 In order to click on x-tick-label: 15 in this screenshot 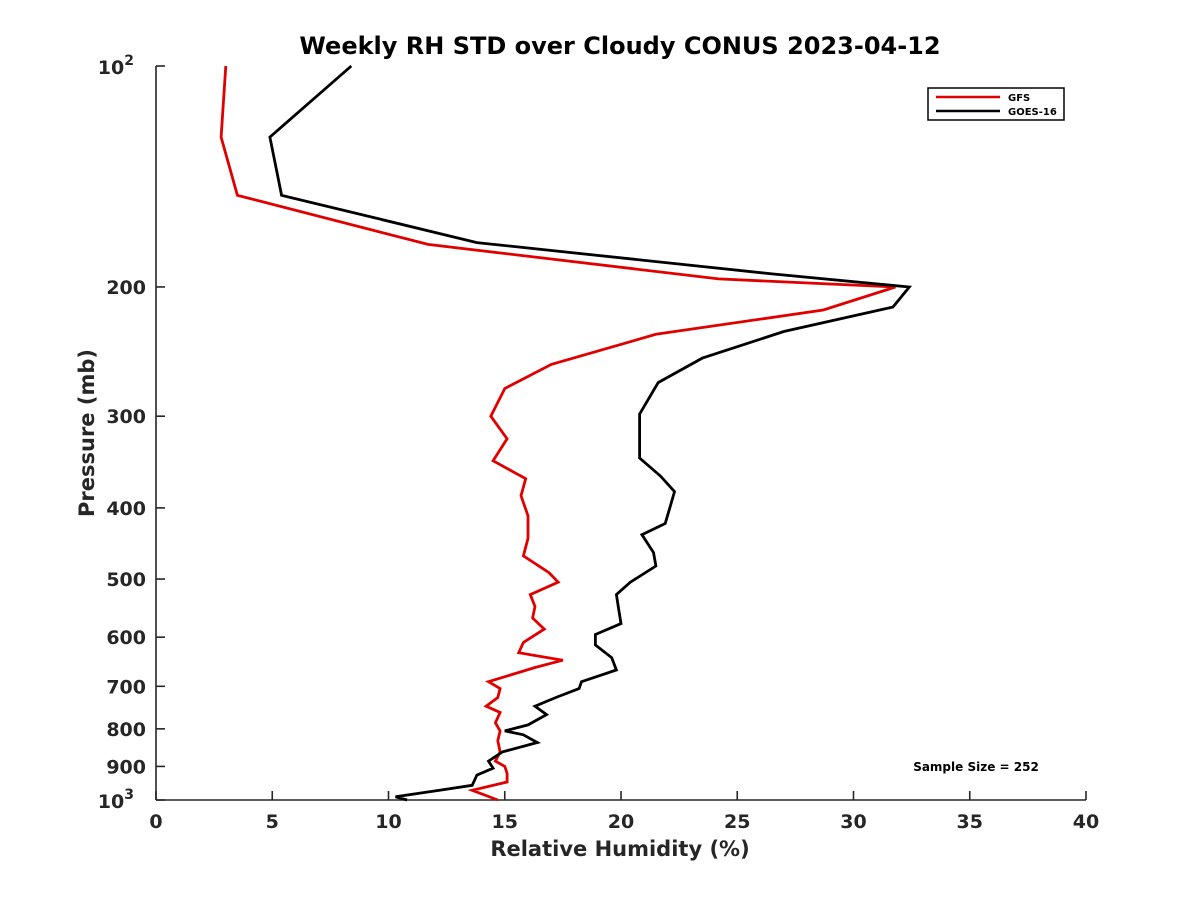, I will do `click(505, 822)`.